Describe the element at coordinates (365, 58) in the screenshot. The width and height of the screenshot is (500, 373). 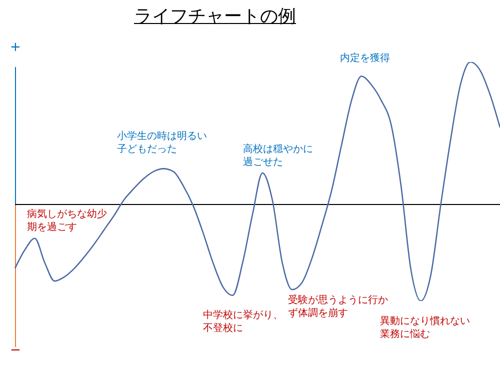
I see `annotation: 内定を獲得` at that location.